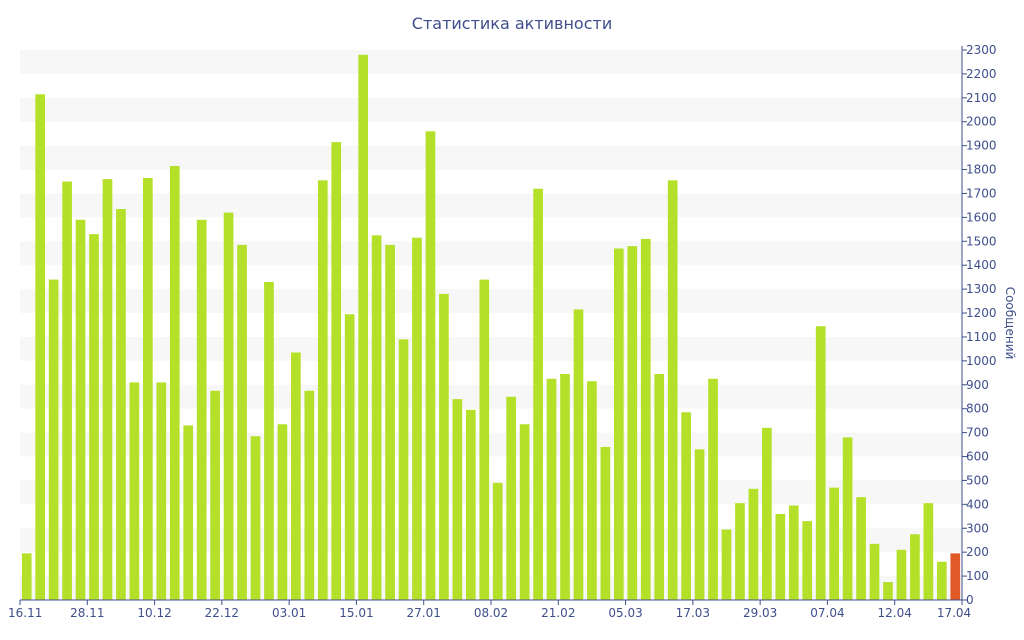 This screenshot has width=1024, height=640. Describe the element at coordinates (977, 504) in the screenshot. I see `y-tick-label: 400` at that location.